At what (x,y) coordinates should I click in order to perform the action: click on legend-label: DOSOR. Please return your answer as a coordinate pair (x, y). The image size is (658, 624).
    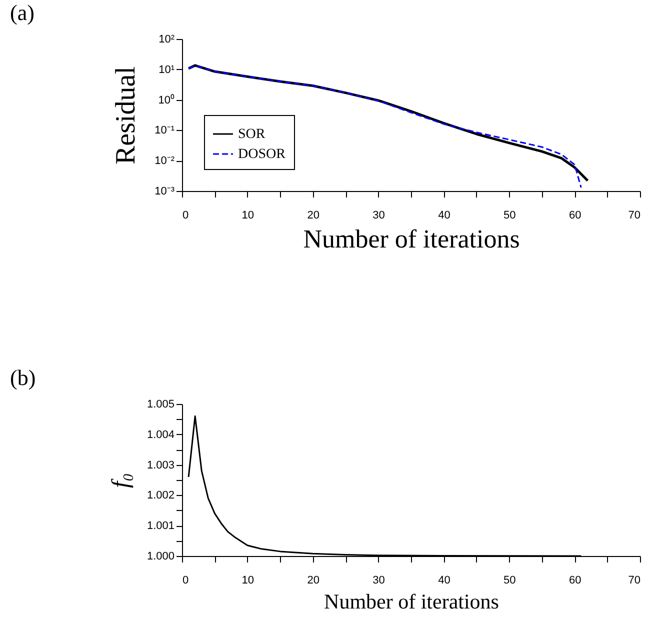
    Looking at the image, I should click on (262, 154).